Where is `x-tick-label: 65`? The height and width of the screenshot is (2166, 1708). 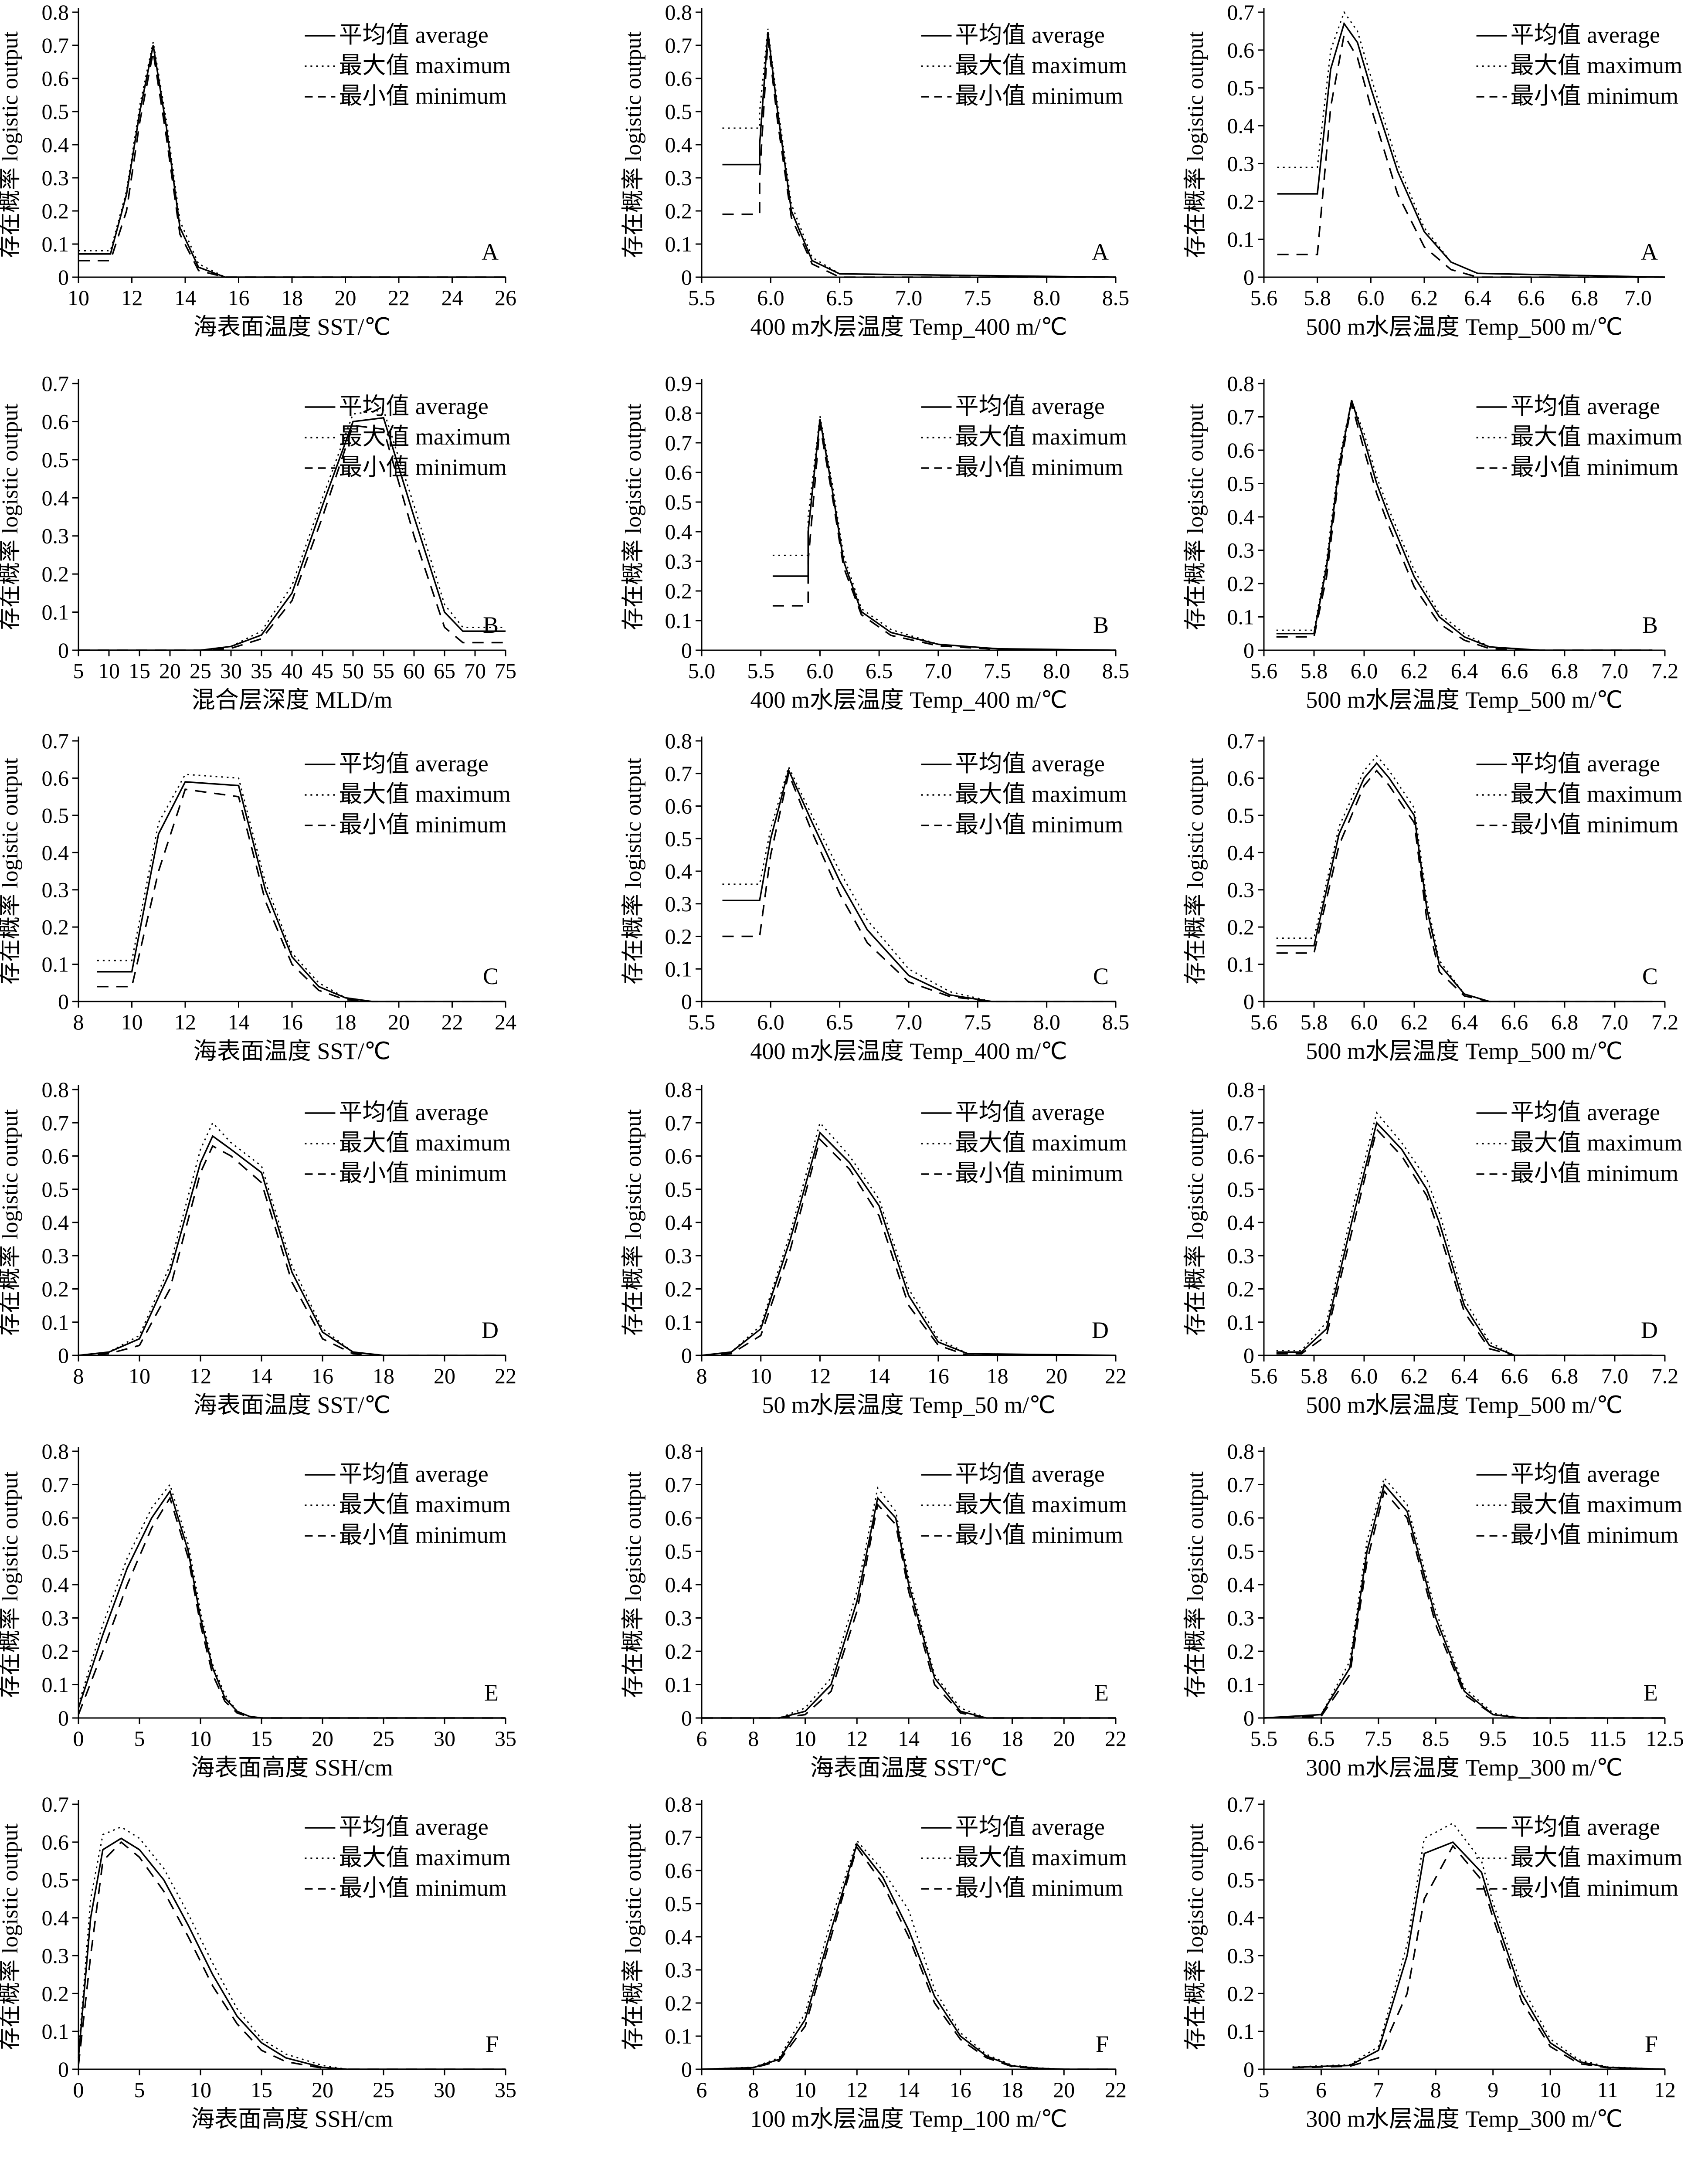
x-tick-label: 65 is located at coordinates (444, 671).